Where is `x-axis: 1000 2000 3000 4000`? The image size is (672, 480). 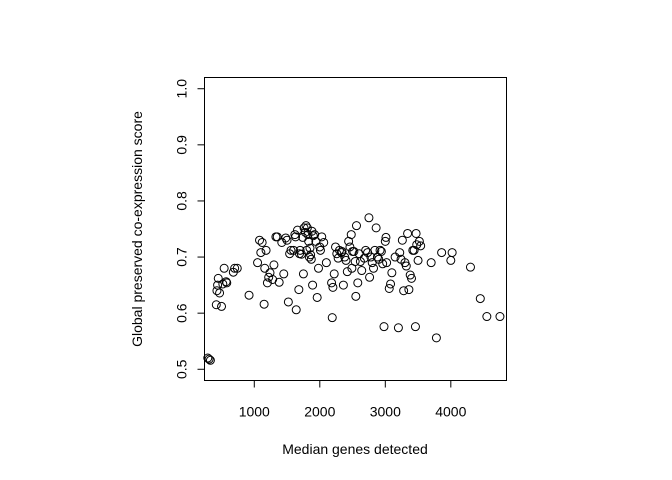 x-axis: 1000 2000 3000 4000 is located at coordinates (353, 400).